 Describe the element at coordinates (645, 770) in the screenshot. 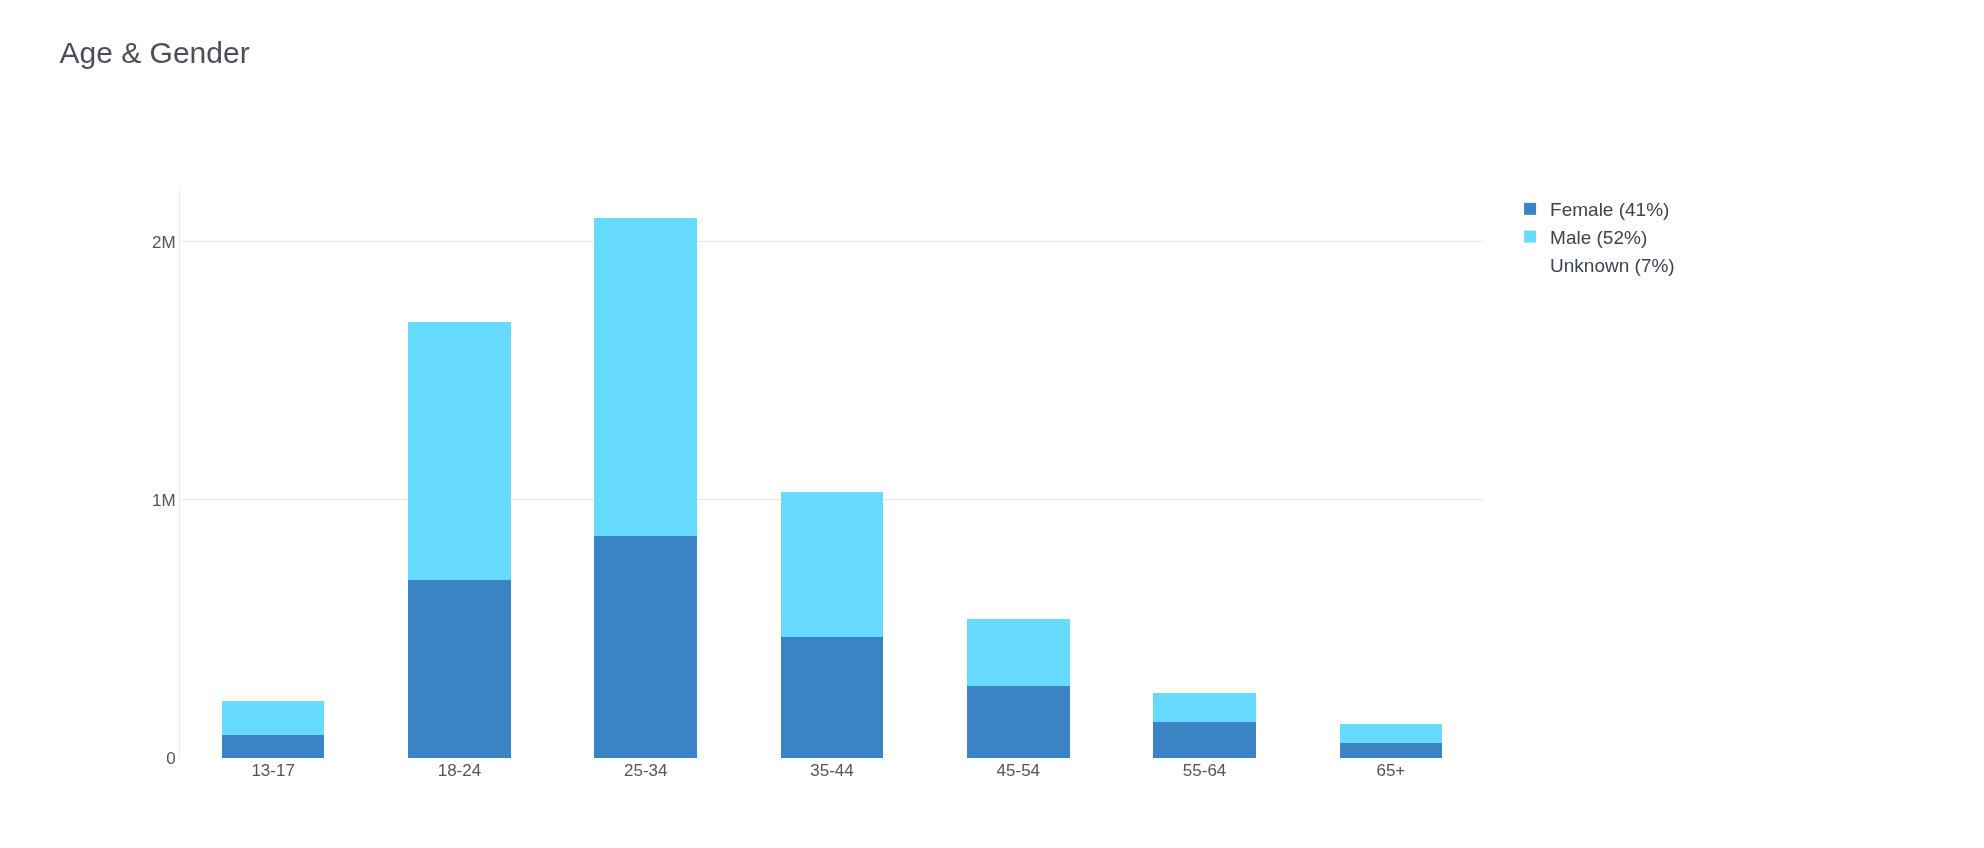

I see `x-tick-label: 25-34` at that location.